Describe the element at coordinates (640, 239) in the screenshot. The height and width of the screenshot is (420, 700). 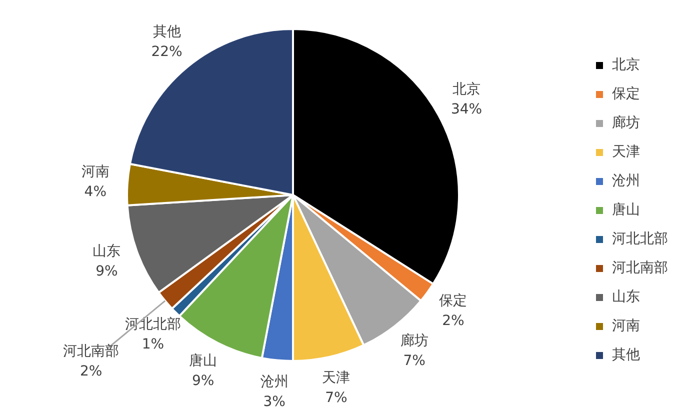
I see `legend-label: 河北北部` at that location.